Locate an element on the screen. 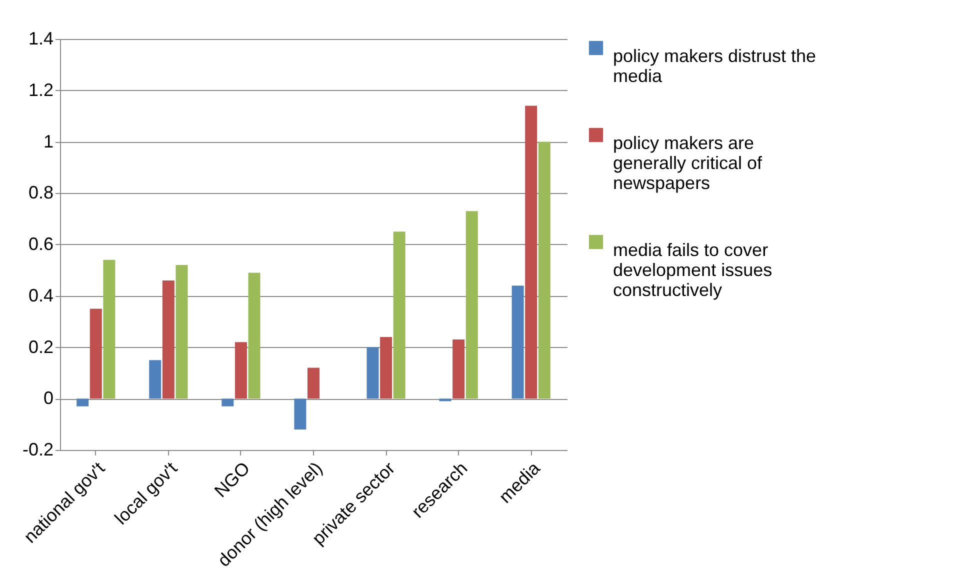  y-tick-label: 1 is located at coordinates (48, 141).